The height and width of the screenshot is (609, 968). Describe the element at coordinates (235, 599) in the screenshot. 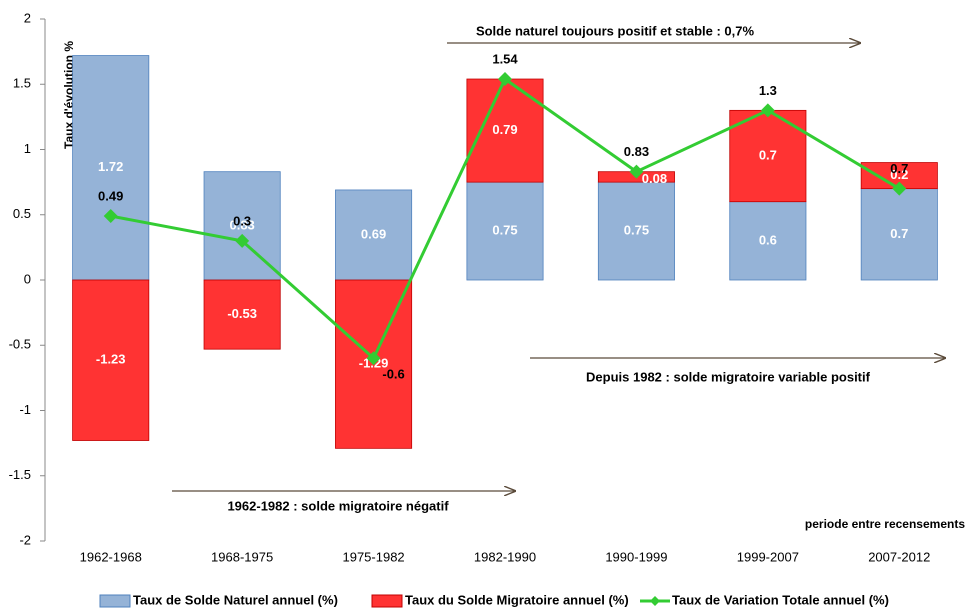

I see `legend-label: Taux de Solde Naturel annuel (%)` at that location.